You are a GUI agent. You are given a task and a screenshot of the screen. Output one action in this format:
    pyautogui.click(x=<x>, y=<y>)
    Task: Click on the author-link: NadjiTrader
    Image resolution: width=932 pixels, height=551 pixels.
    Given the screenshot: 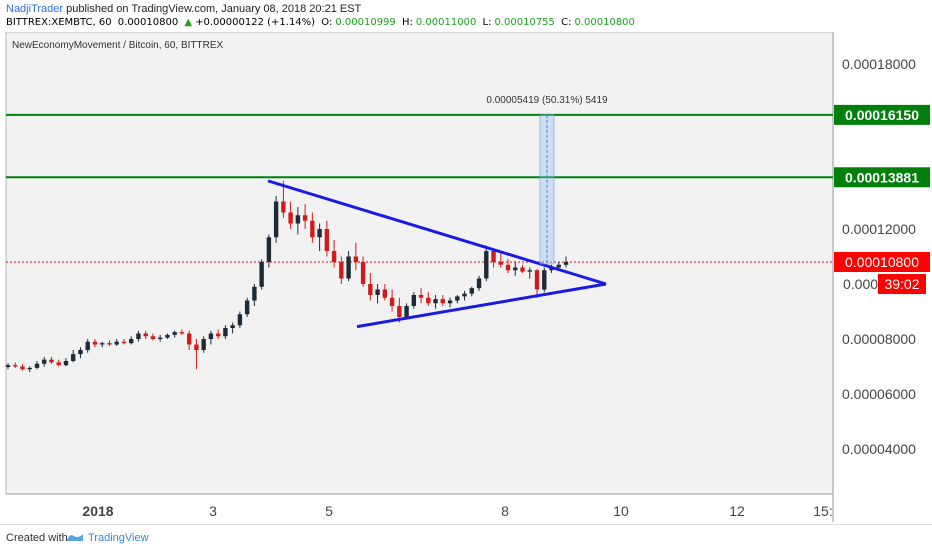 What is the action you would take?
    pyautogui.click(x=35, y=9)
    